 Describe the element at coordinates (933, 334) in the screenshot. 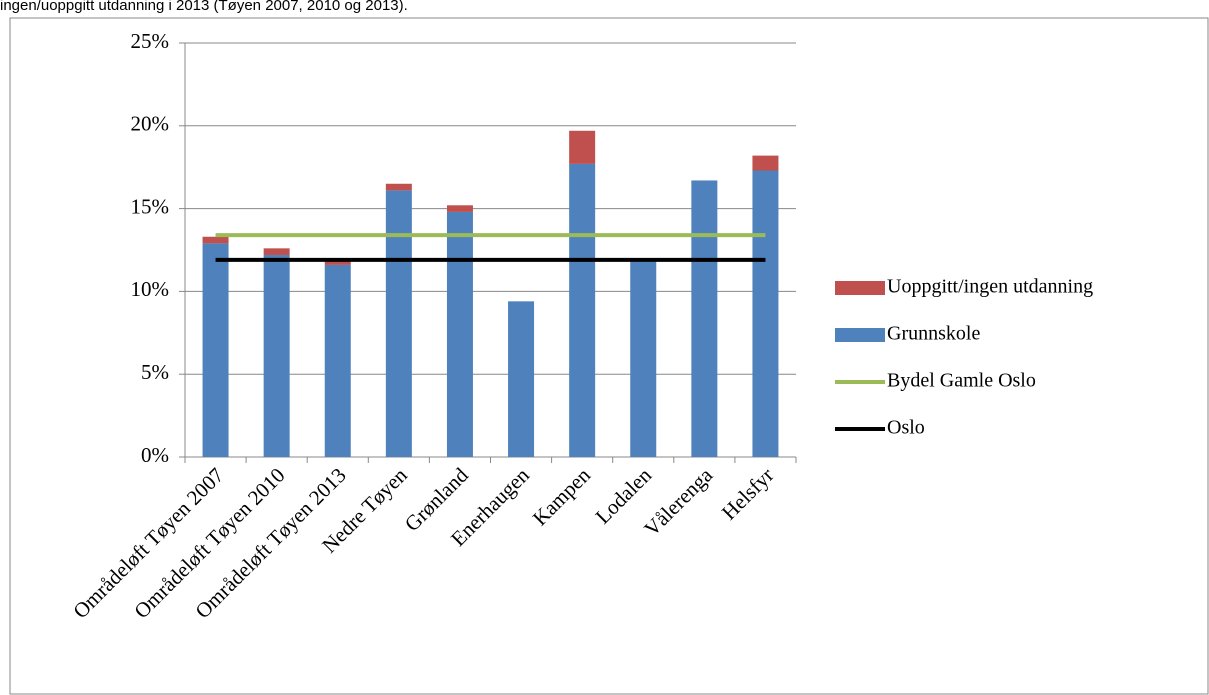

I see `legend-label: Grunnskole` at that location.